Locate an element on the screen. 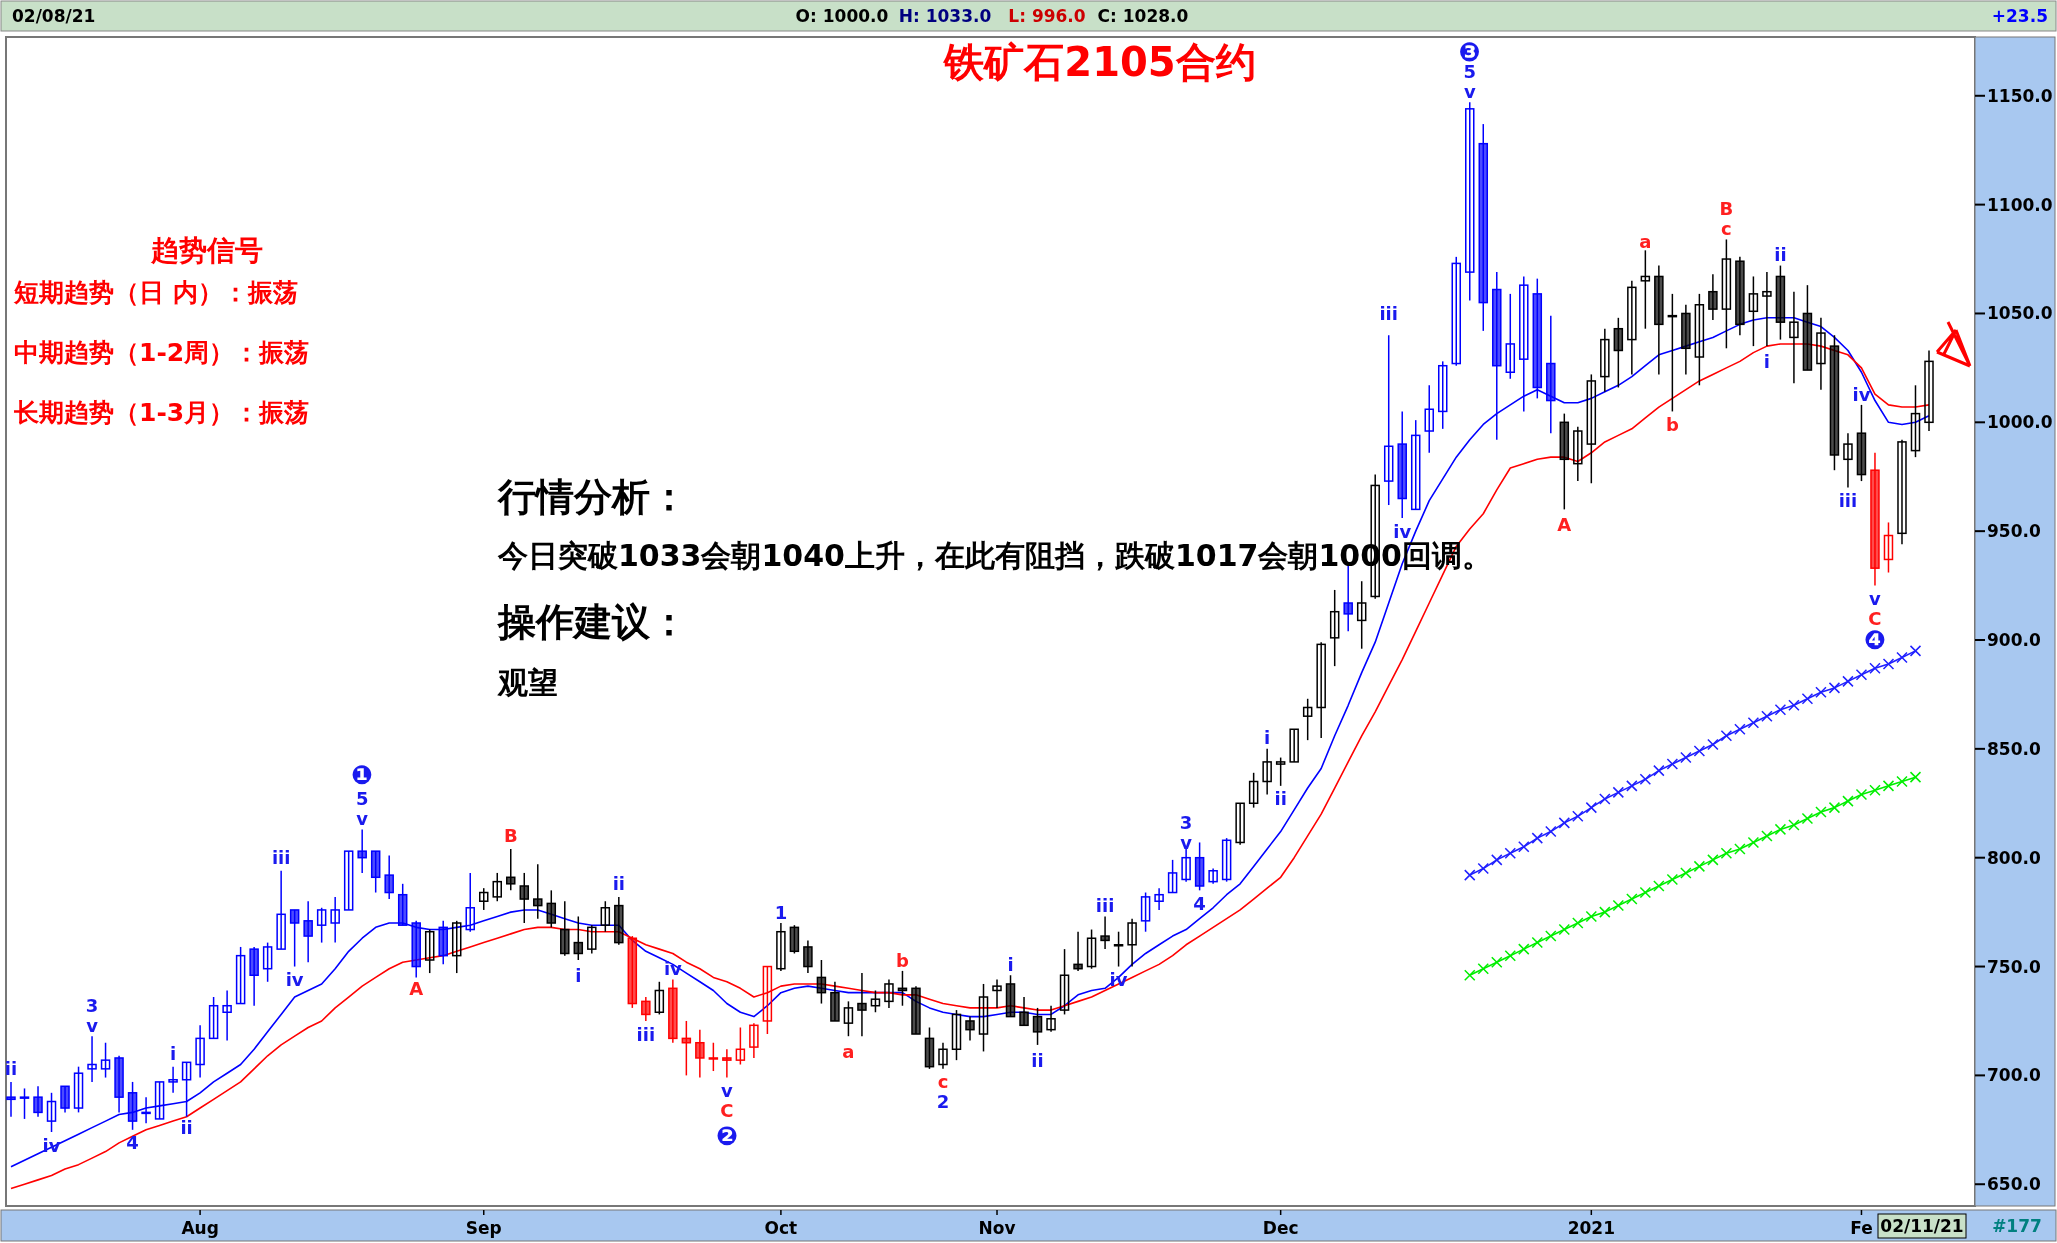 This screenshot has width=2057, height=1243. x-tick-label: 2021 is located at coordinates (1591, 1228).